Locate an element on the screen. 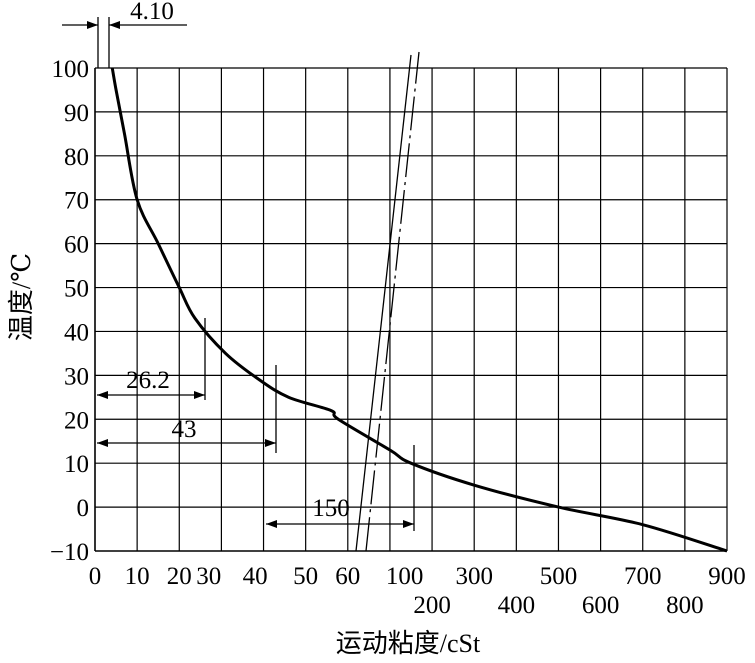 The width and height of the screenshot is (755, 663). construction-lines is located at coordinates (387, 301).